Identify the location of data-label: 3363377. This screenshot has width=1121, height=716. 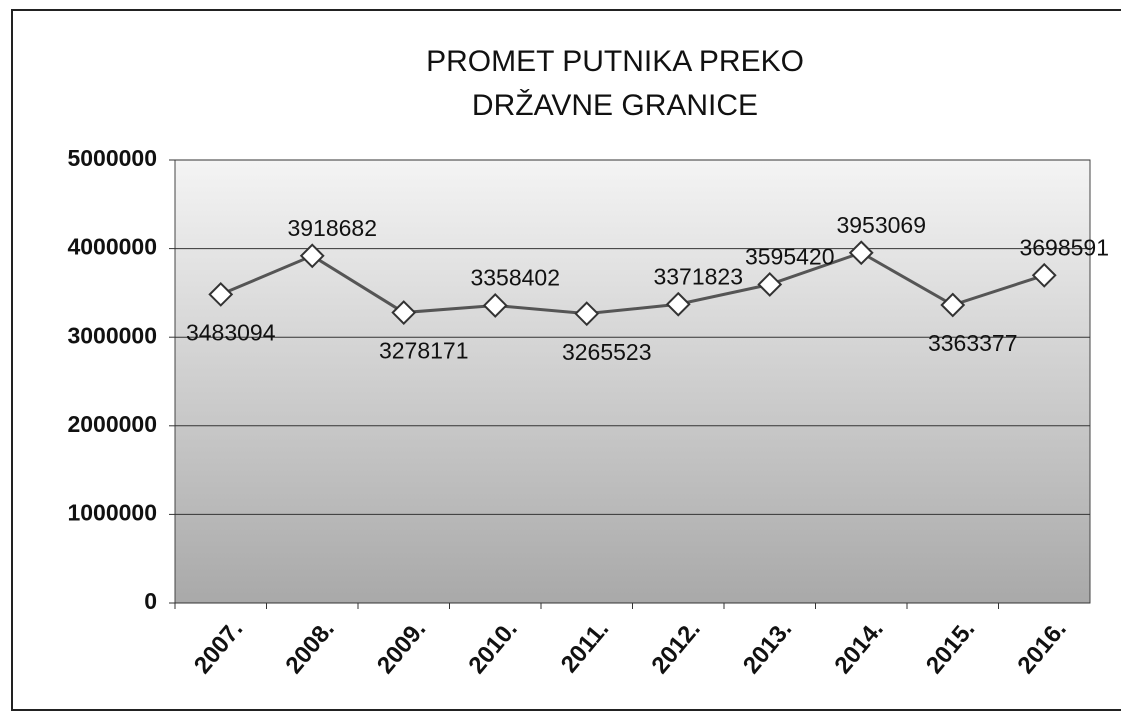
(973, 343).